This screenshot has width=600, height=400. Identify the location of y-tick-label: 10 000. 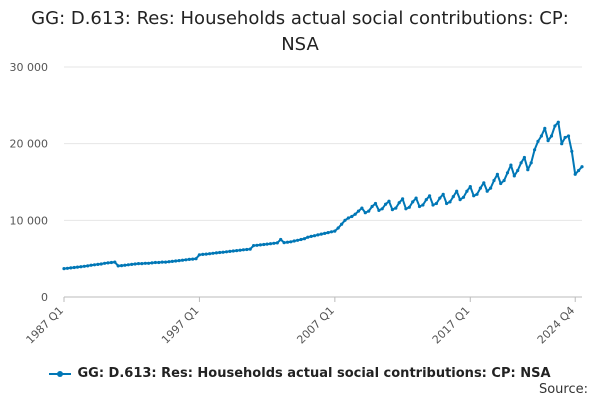
(29, 220).